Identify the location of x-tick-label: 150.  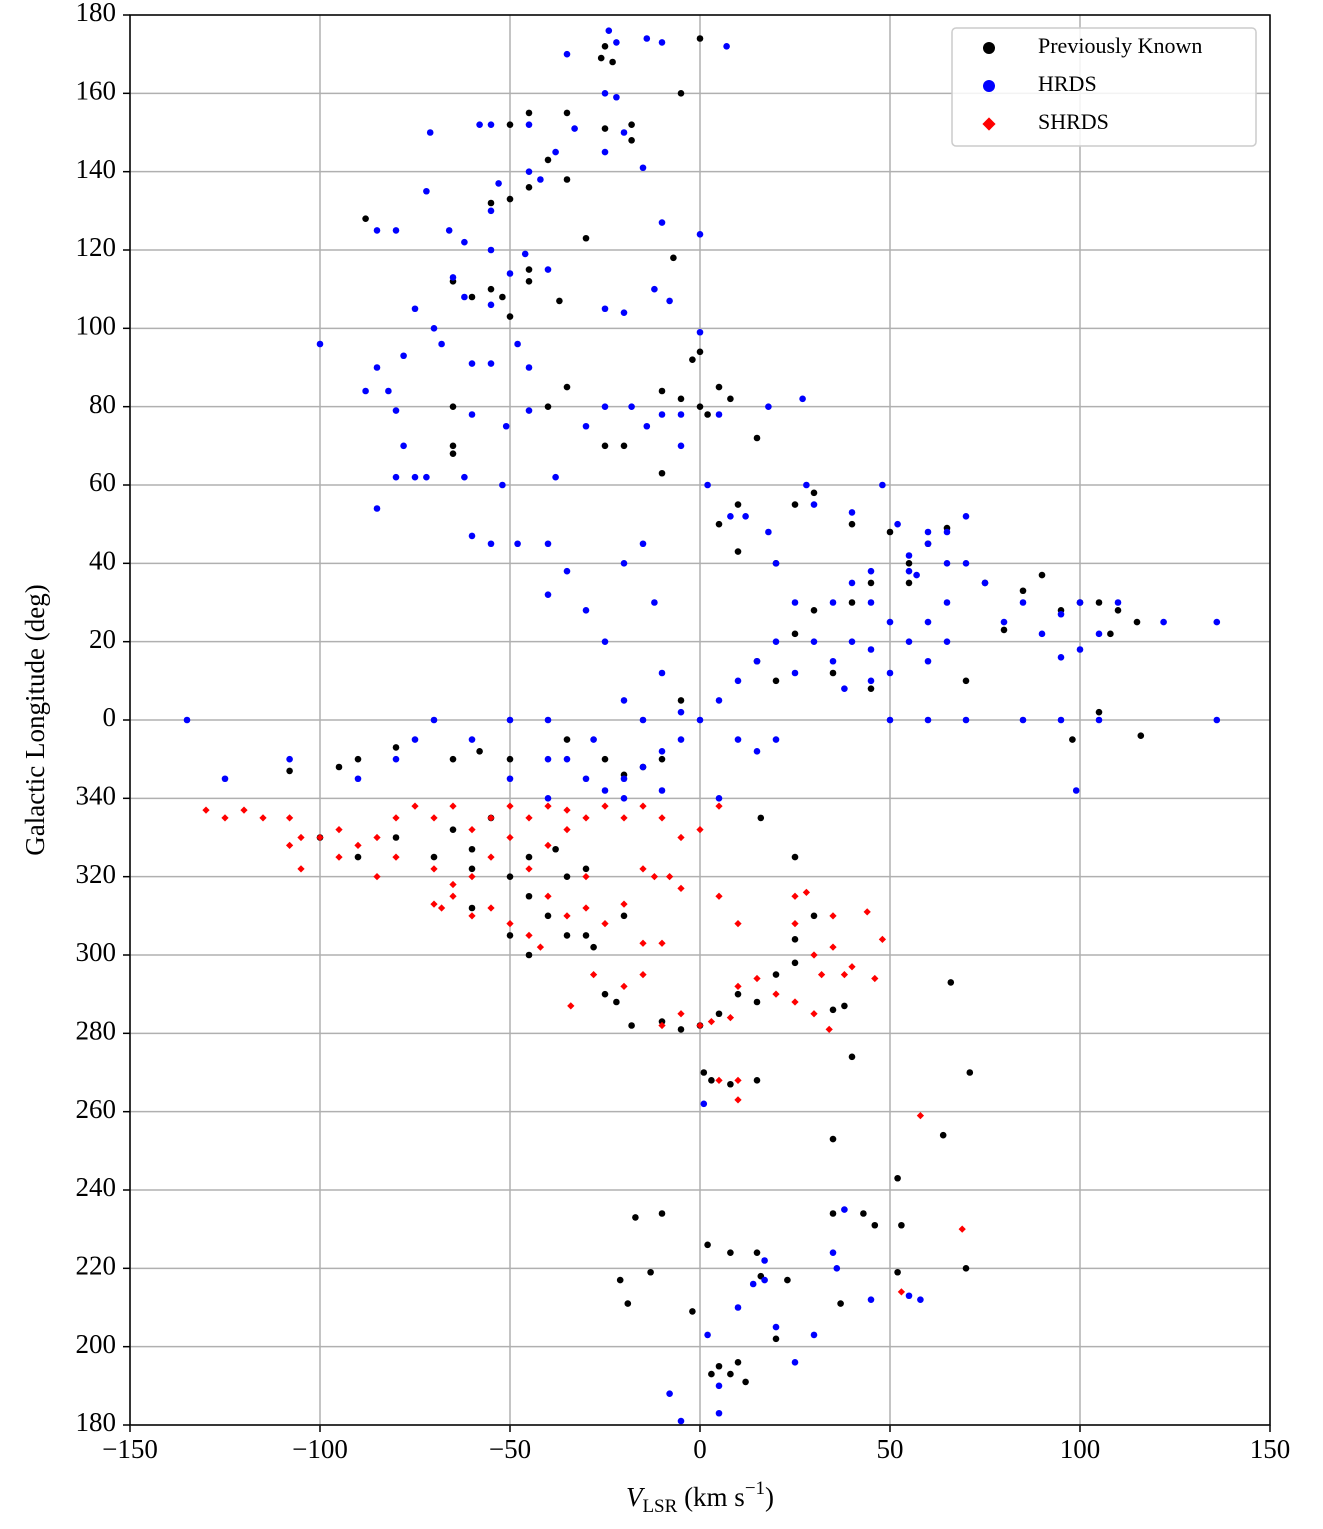
(1270, 1449).